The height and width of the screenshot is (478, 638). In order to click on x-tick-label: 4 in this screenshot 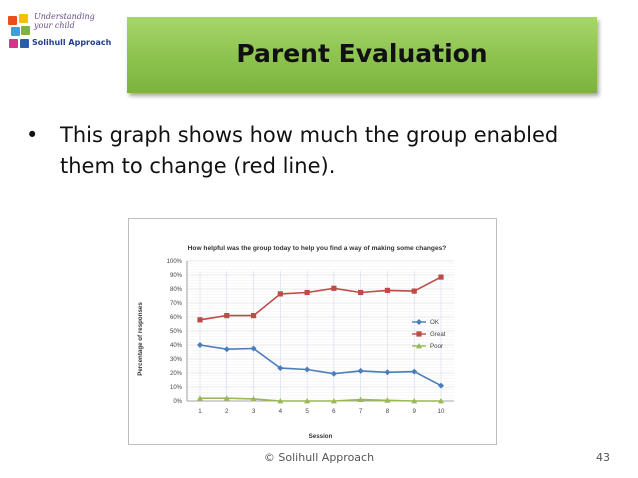, I will do `click(281, 411)`.